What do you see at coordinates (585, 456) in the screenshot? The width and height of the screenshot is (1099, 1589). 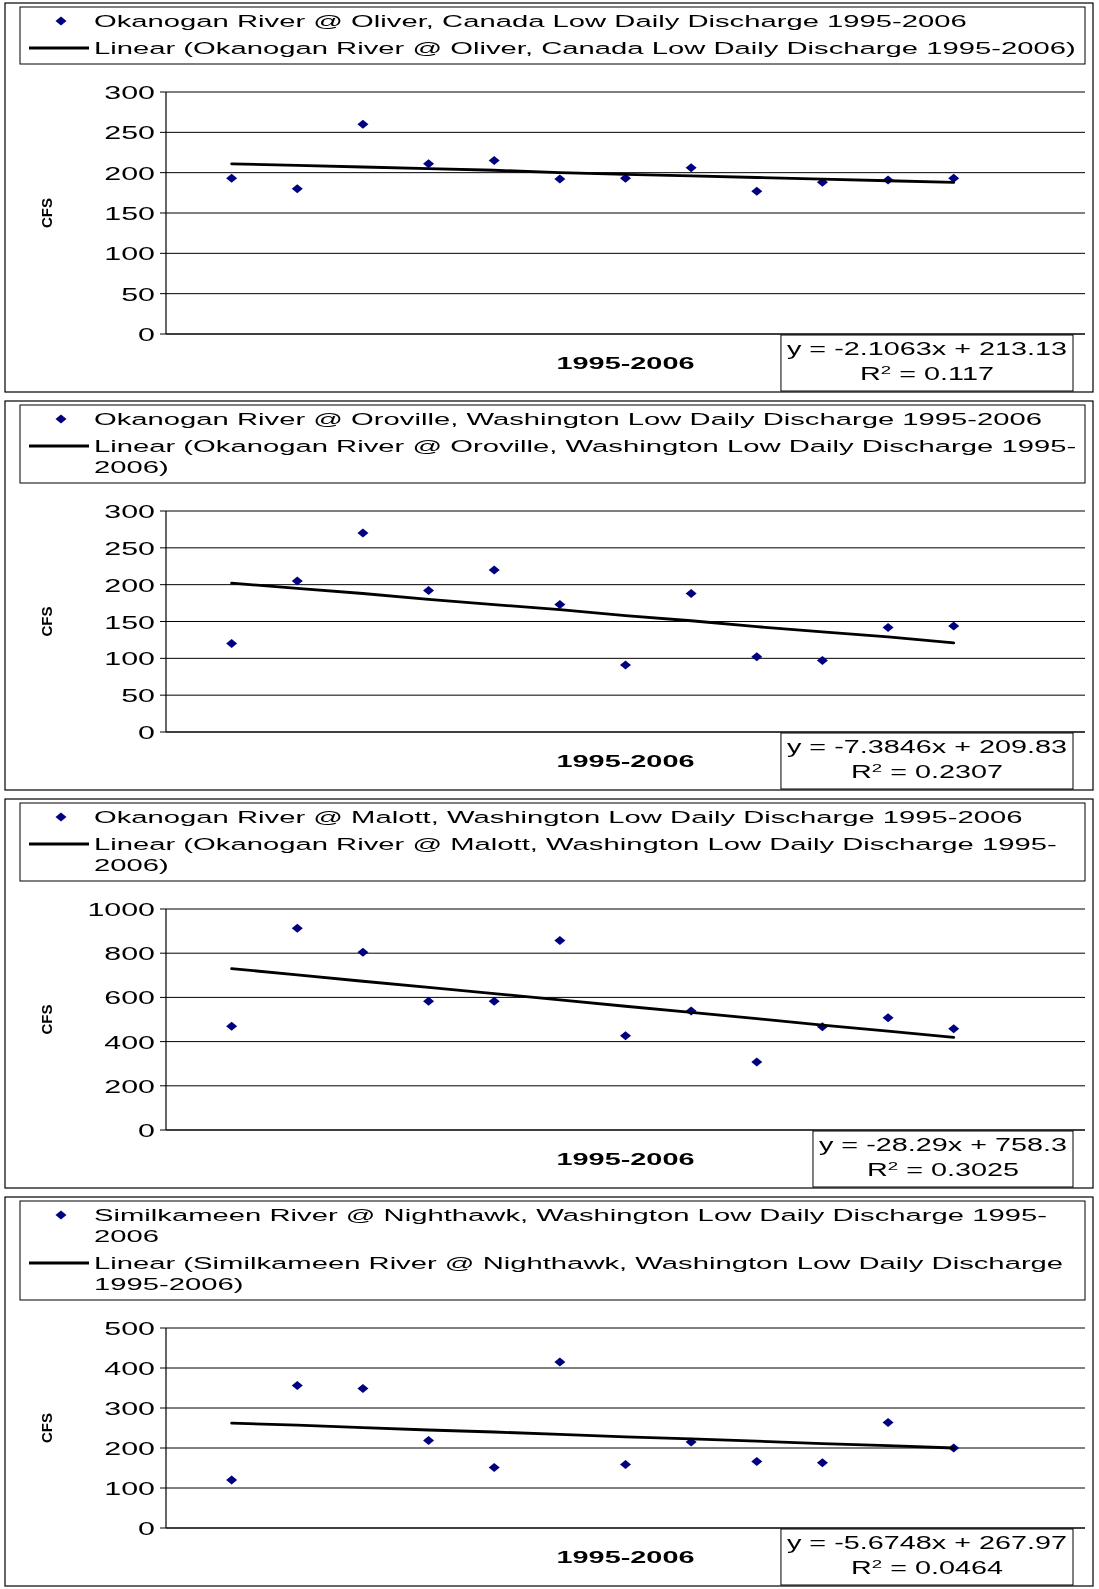 I see `legend-label: Linear (Okanogan River @ Oroville, Washington Low Daily Discharge 1995-2006)` at bounding box center [585, 456].